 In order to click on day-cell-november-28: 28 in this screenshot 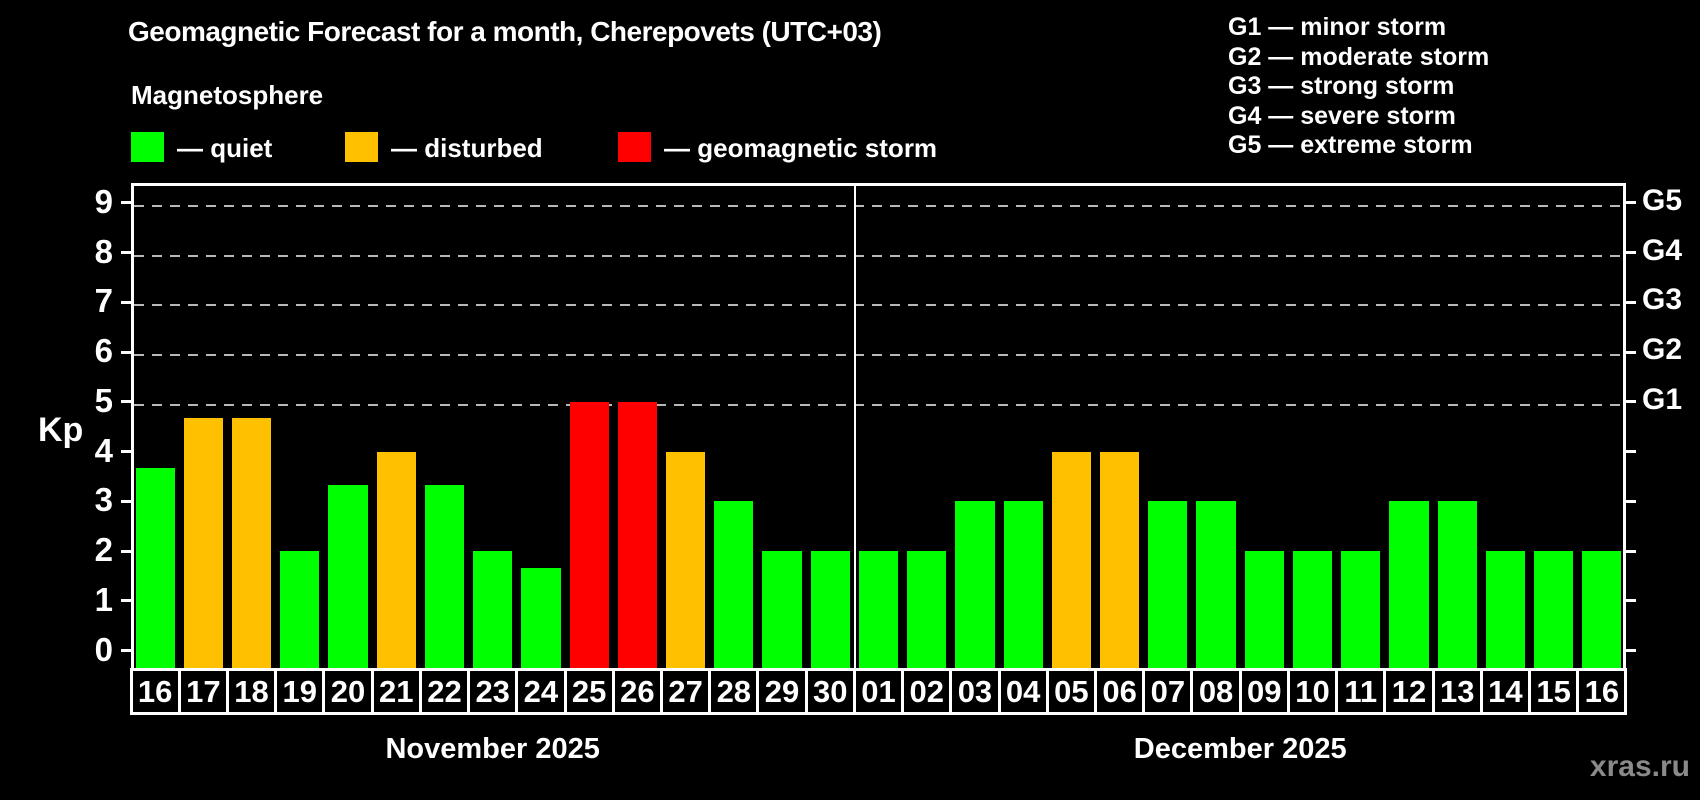, I will do `click(734, 691)`.